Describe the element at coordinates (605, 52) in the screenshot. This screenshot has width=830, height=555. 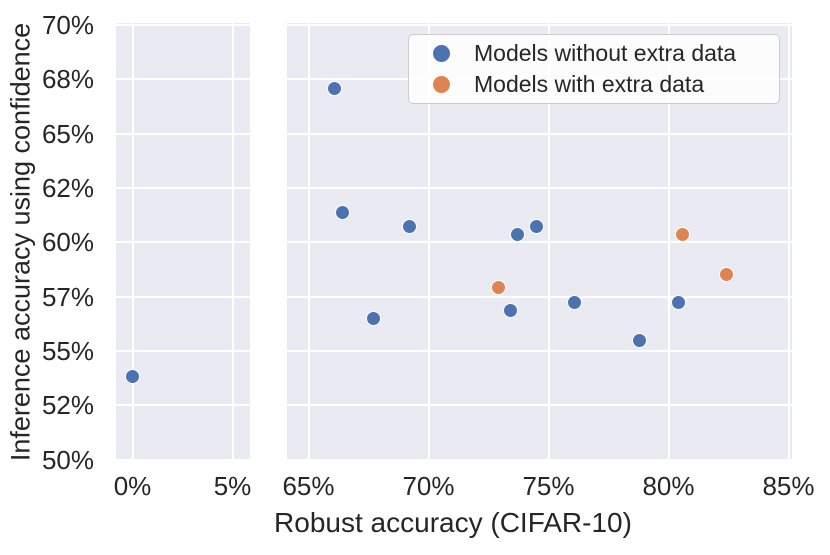
I see `legend-label: Models without extra data` at that location.